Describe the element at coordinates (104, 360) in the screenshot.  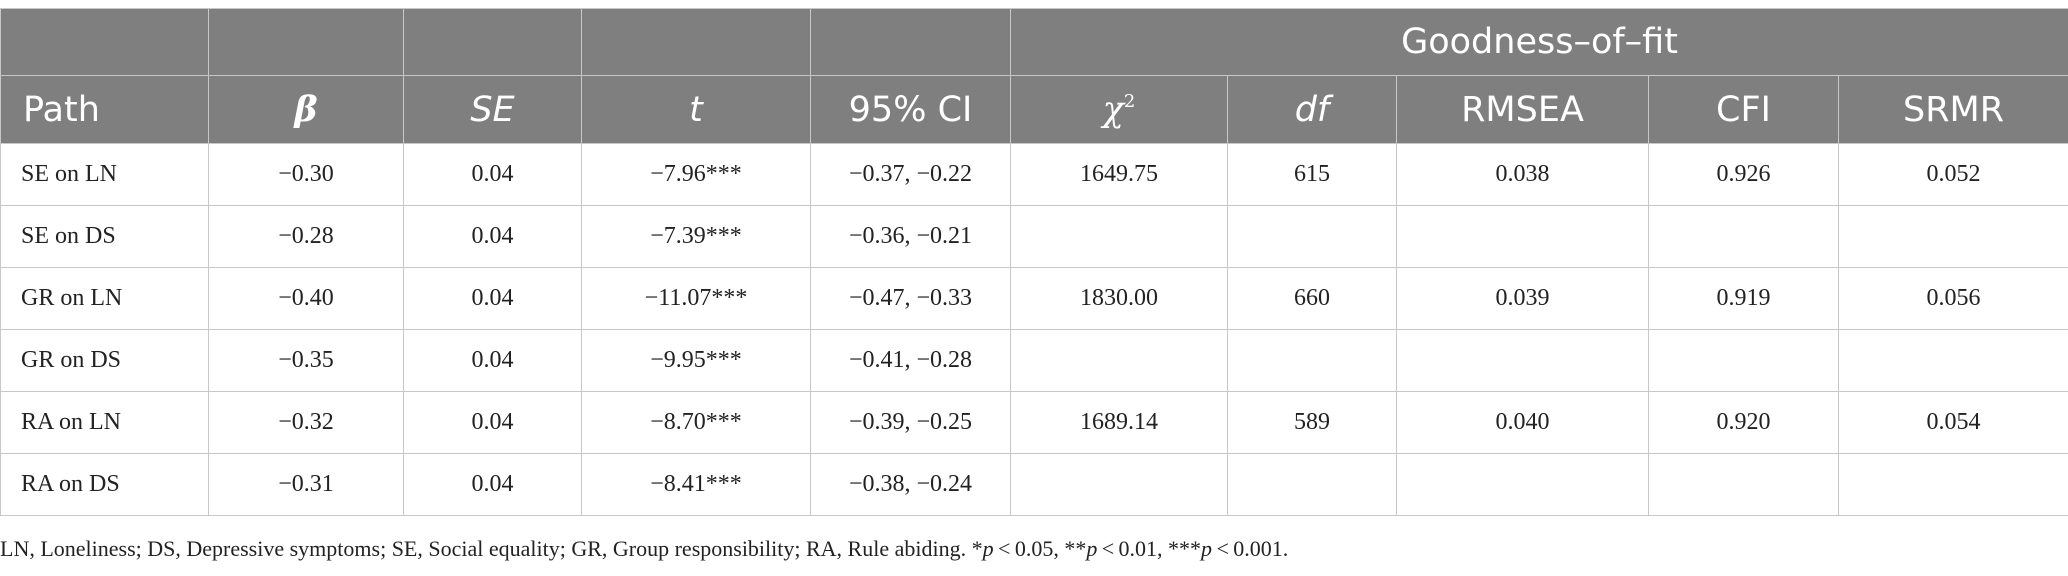
I see `cell-path: GR on DS` at that location.